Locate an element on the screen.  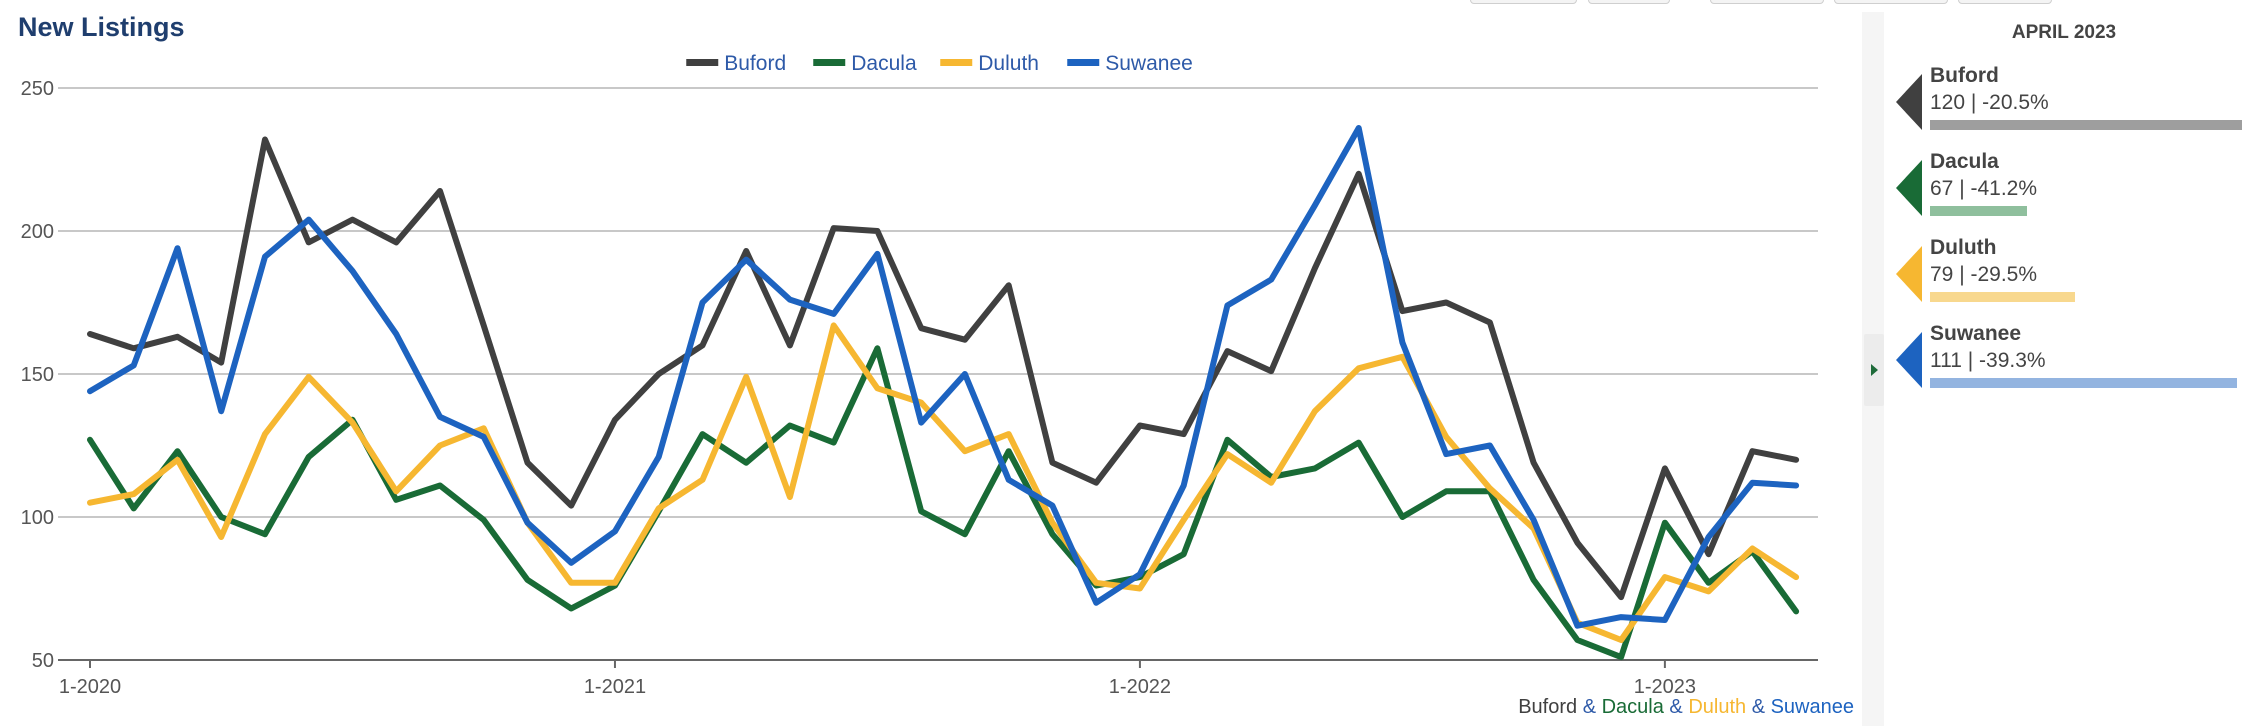
stat-value: 120 | -20.5% is located at coordinates (1989, 102).